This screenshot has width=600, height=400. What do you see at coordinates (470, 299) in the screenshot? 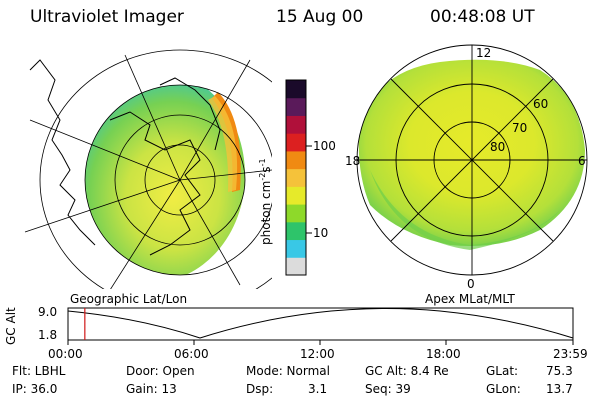
I see `apex-caption: Apex MLat/MLT` at bounding box center [470, 299].